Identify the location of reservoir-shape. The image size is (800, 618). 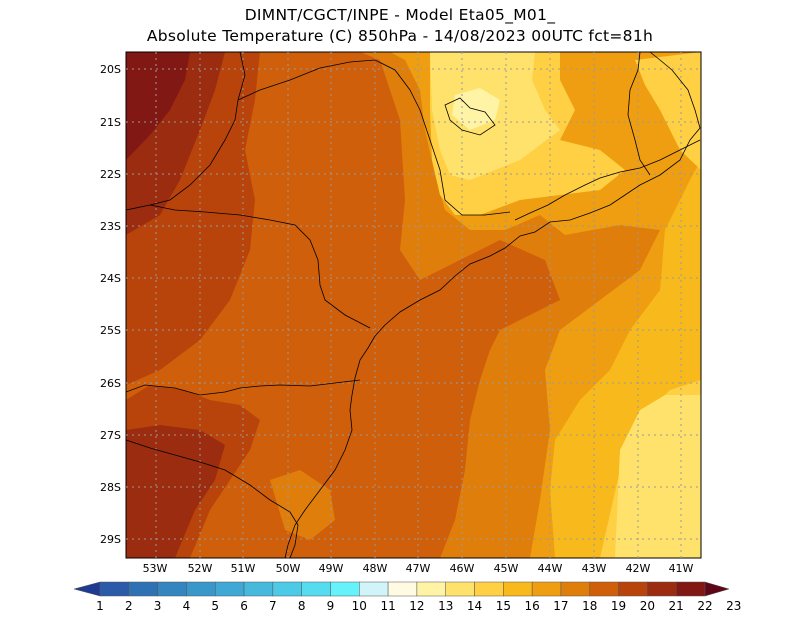
(470, 116).